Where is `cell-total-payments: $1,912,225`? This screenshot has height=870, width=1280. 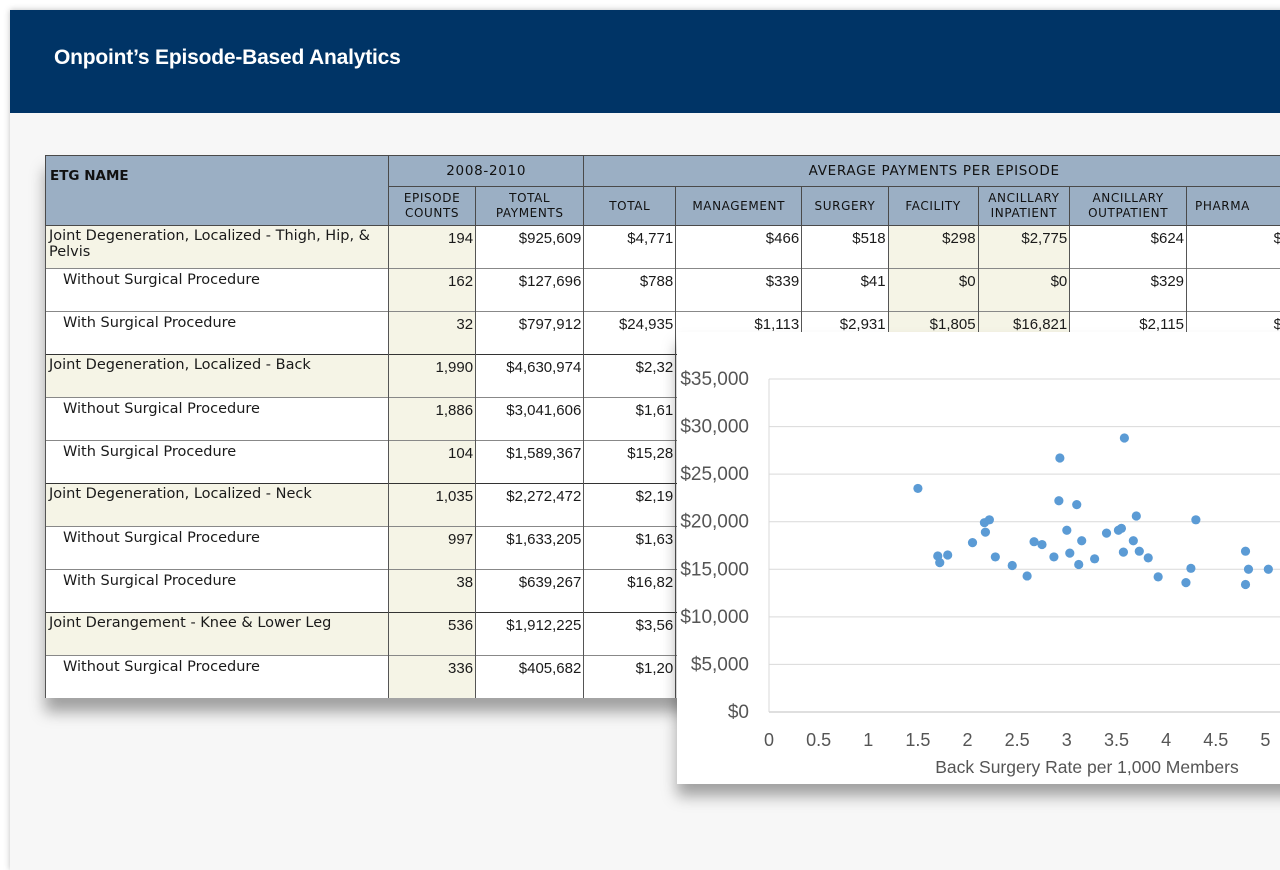 cell-total-payments: $1,912,225 is located at coordinates (530, 634).